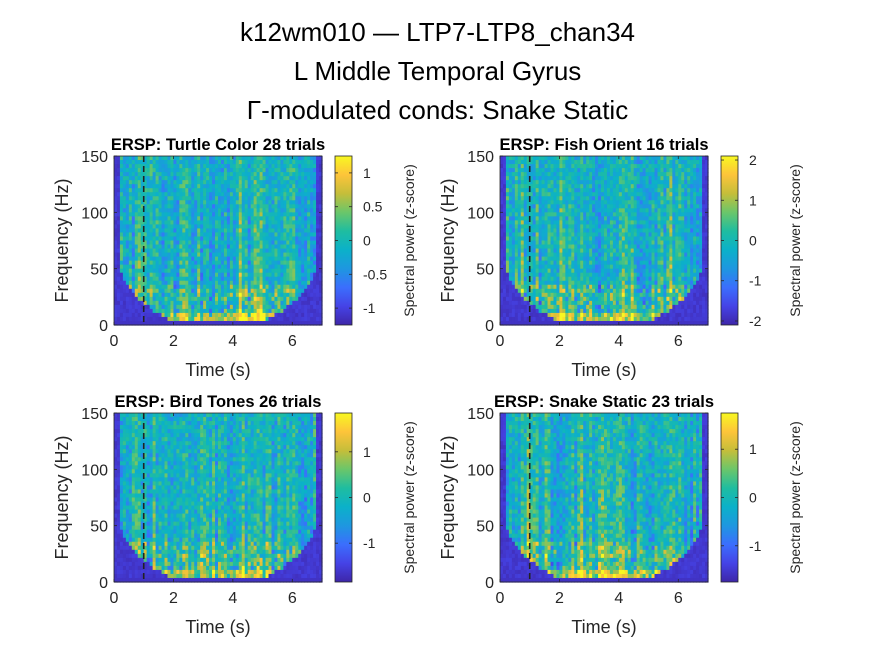 The image size is (875, 656). I want to click on panel-title: ERSP: Snake Static 23 trials, so click(604, 402).